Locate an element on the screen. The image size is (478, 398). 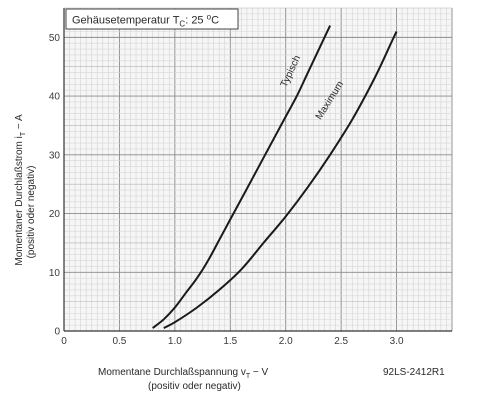
title-prefix: Gehäusetemperatur T is located at coordinates (126, 21).